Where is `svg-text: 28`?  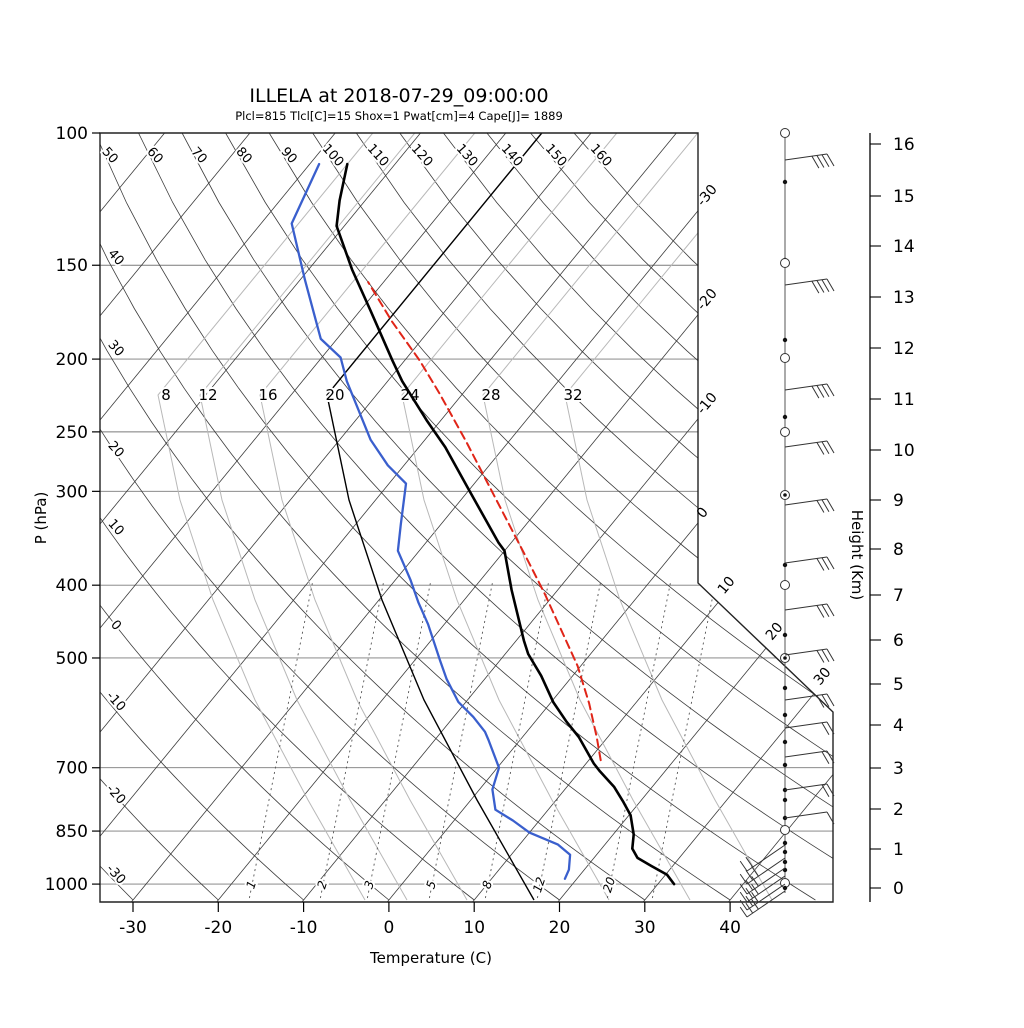
svg-text: 28 is located at coordinates (490, 395).